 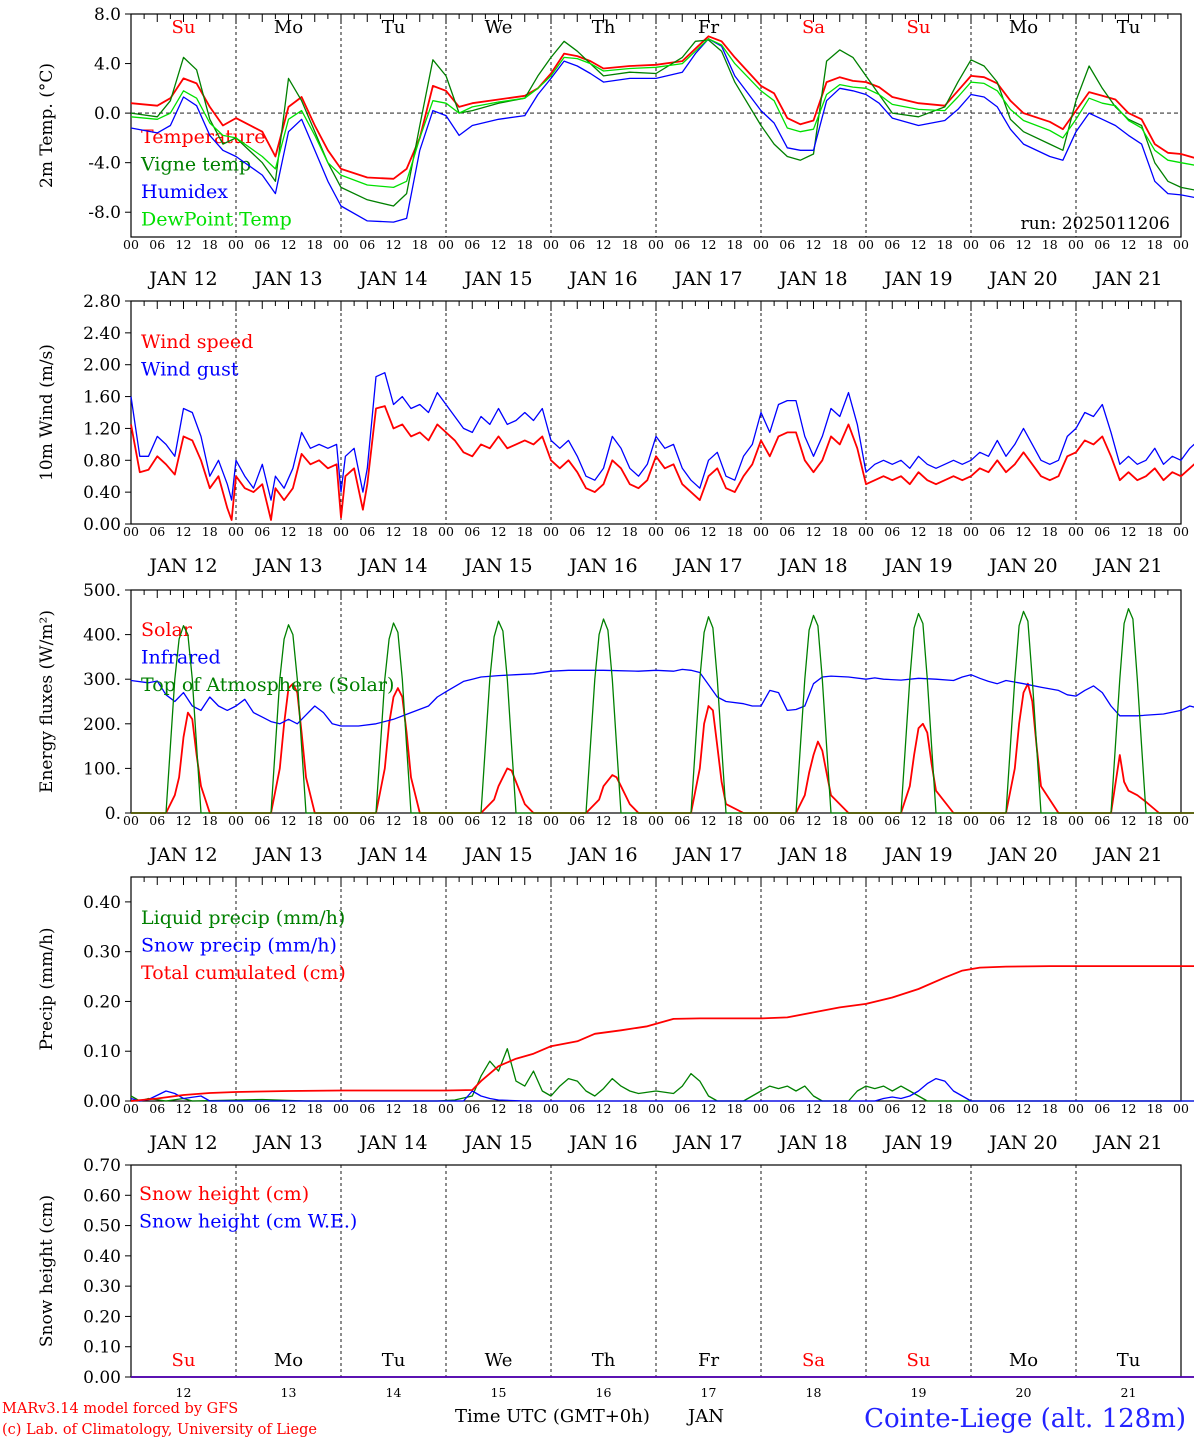 What do you see at coordinates (813, 1360) in the screenshot?
I see `weekday-label: Sa` at bounding box center [813, 1360].